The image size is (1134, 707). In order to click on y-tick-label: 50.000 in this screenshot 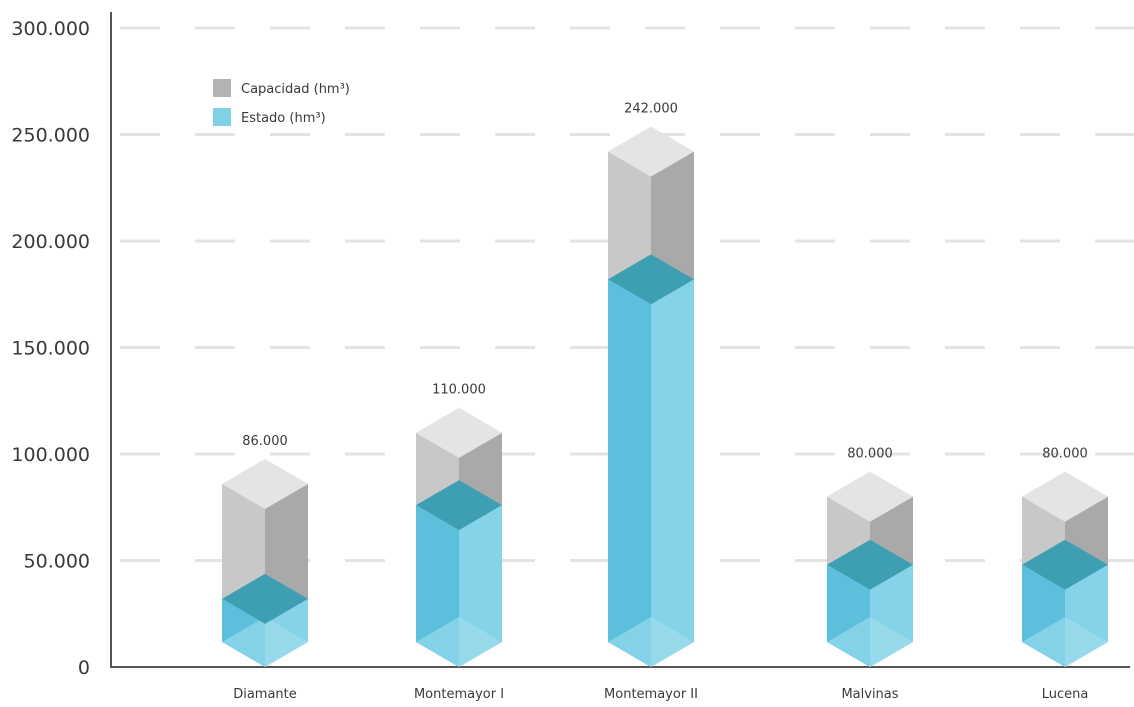, I will do `click(57, 562)`.